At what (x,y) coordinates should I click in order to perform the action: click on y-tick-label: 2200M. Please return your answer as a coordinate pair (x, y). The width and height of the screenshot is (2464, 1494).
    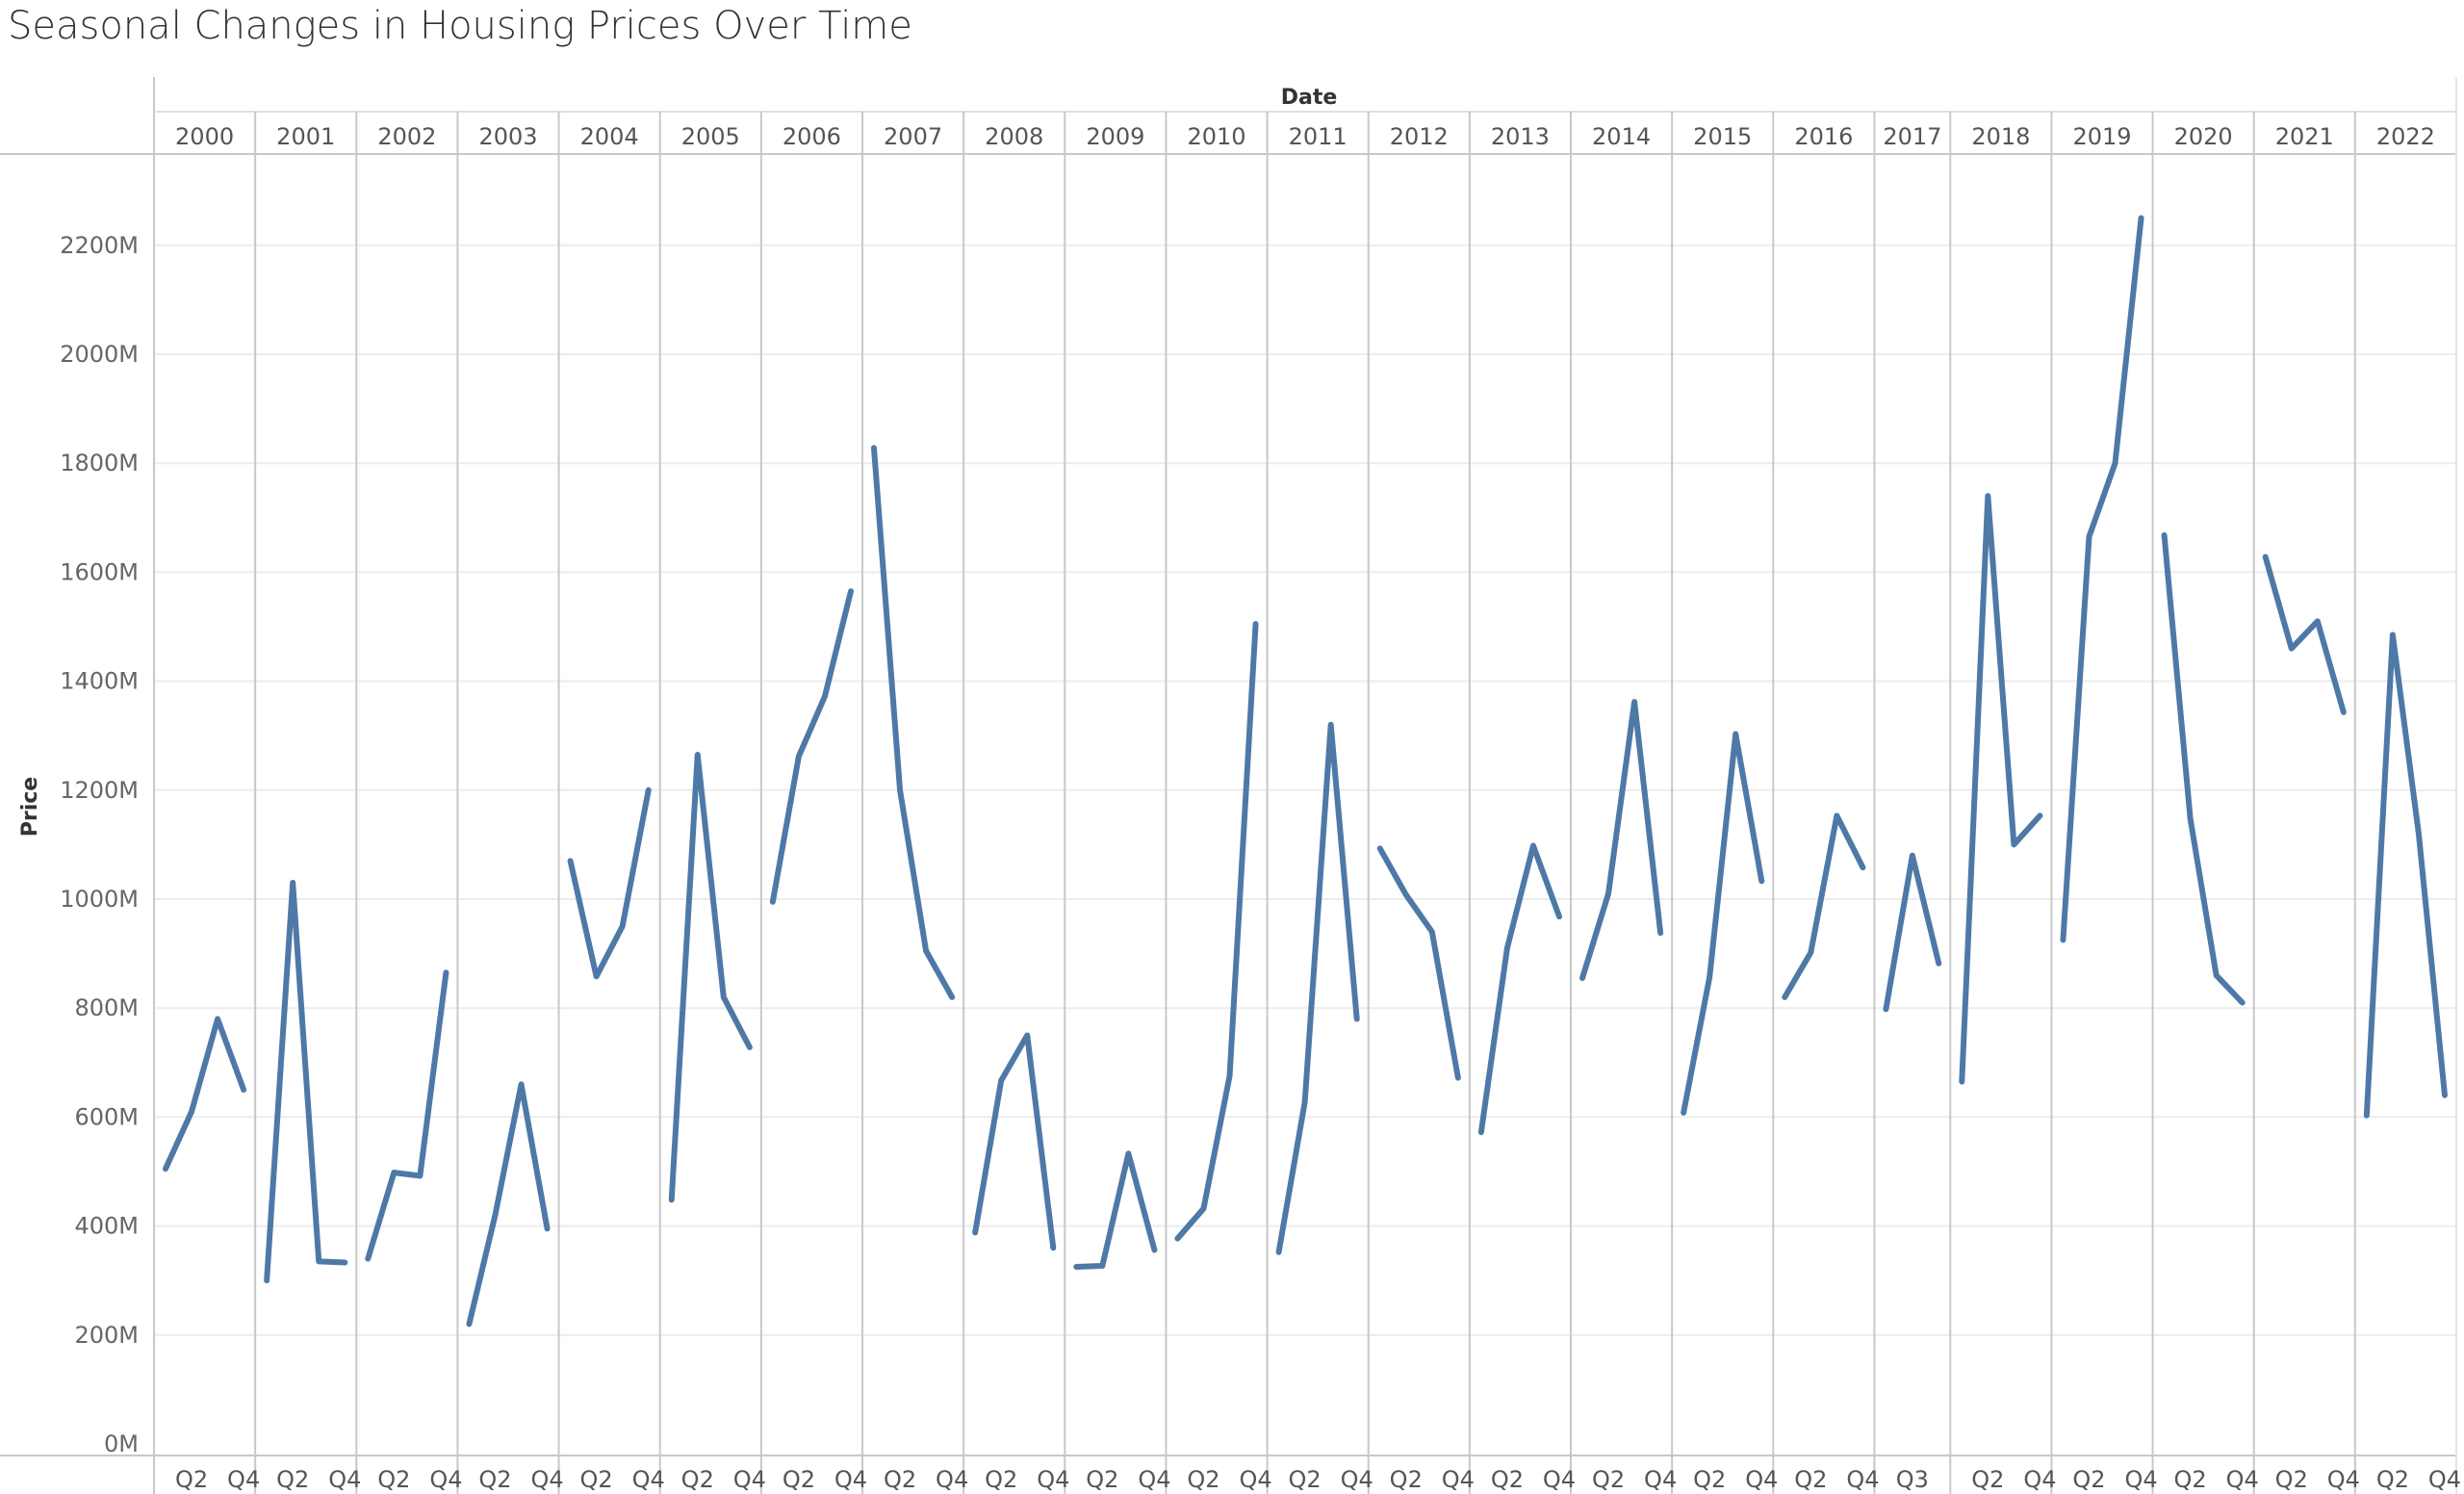
    Looking at the image, I should click on (99, 246).